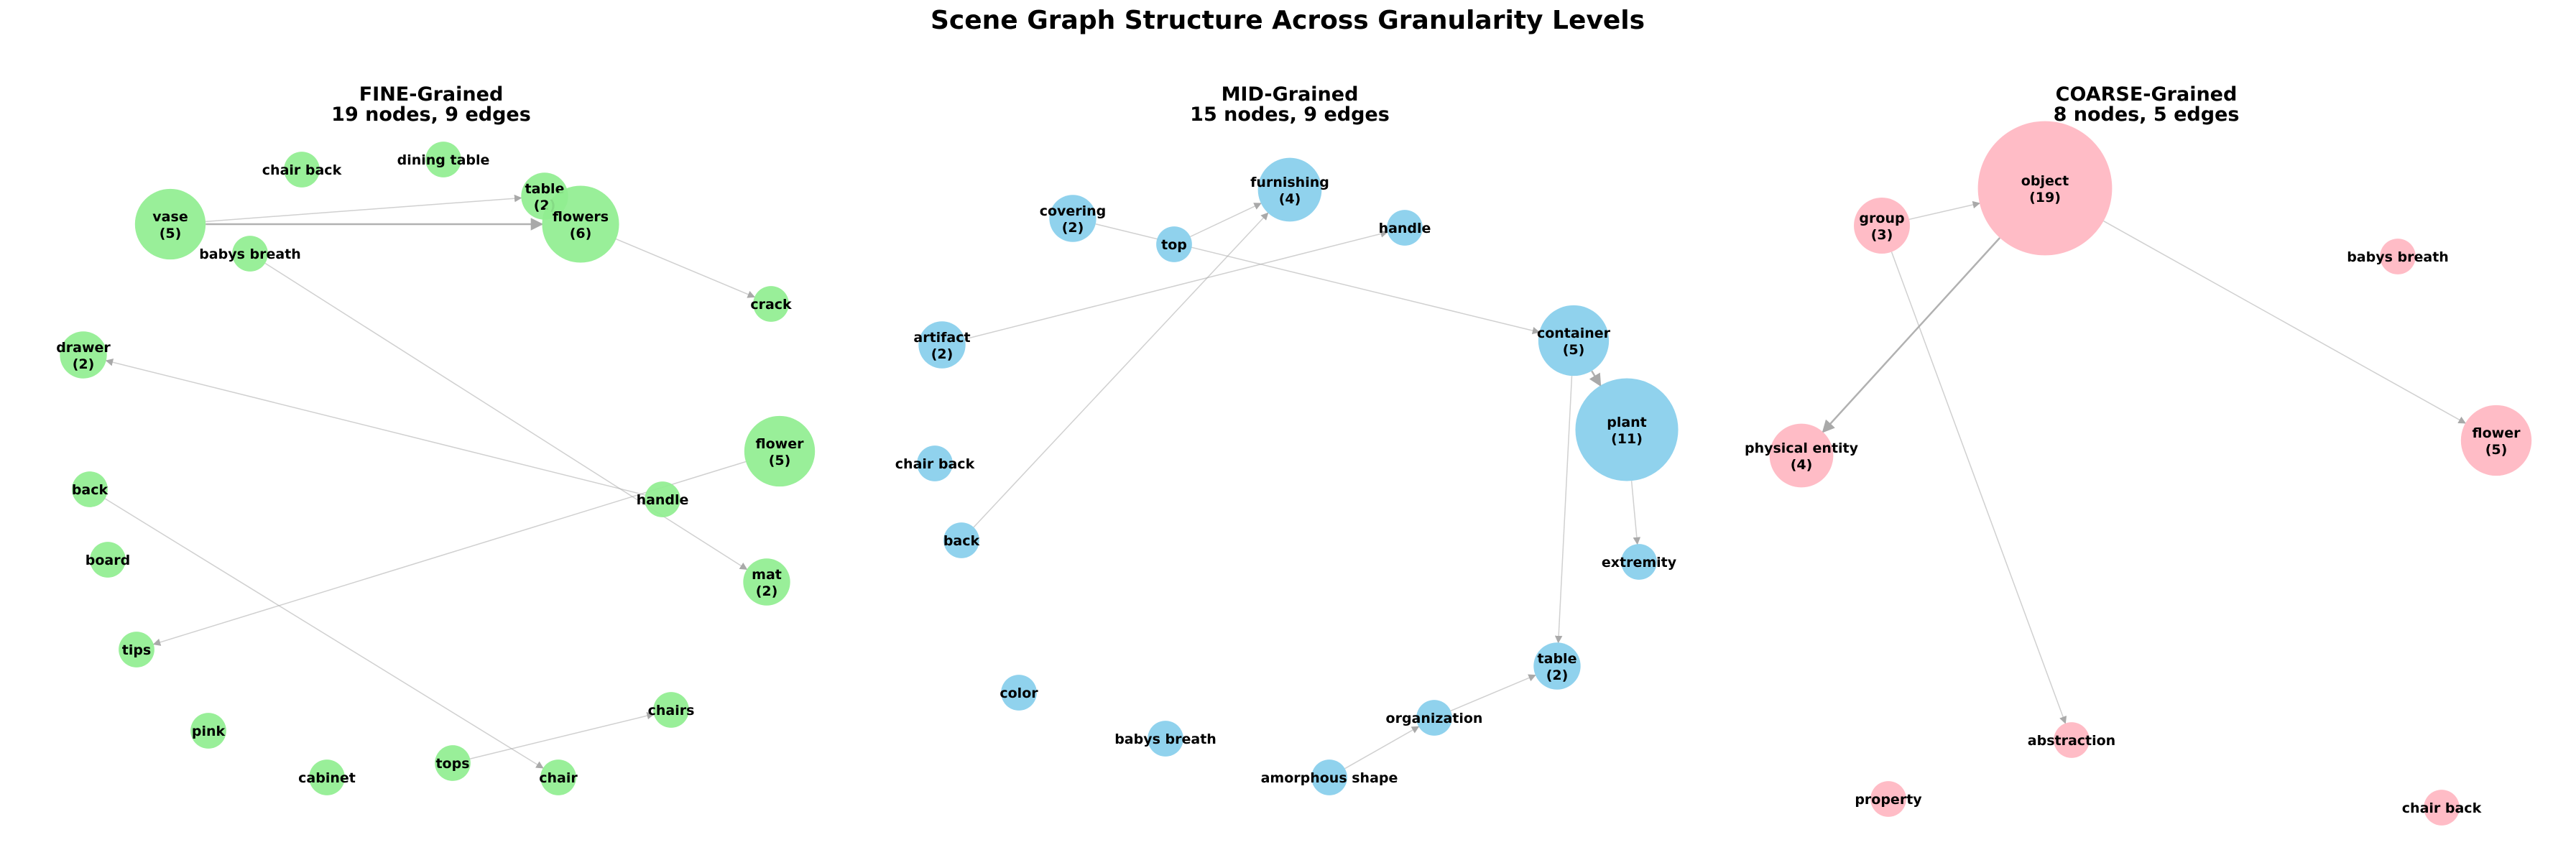 The image size is (2576, 850). Describe the element at coordinates (2045, 188) in the screenshot. I see `node-object: object(19)` at that location.